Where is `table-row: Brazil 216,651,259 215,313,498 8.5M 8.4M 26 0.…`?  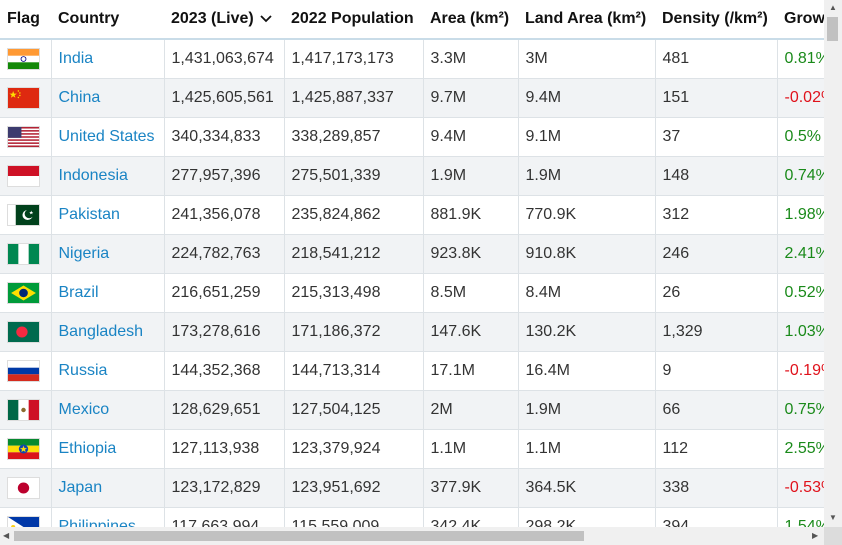
table-row: Brazil 216,651,259 215,313,498 8.5M 8.4M 26 0.… is located at coordinates (412, 293).